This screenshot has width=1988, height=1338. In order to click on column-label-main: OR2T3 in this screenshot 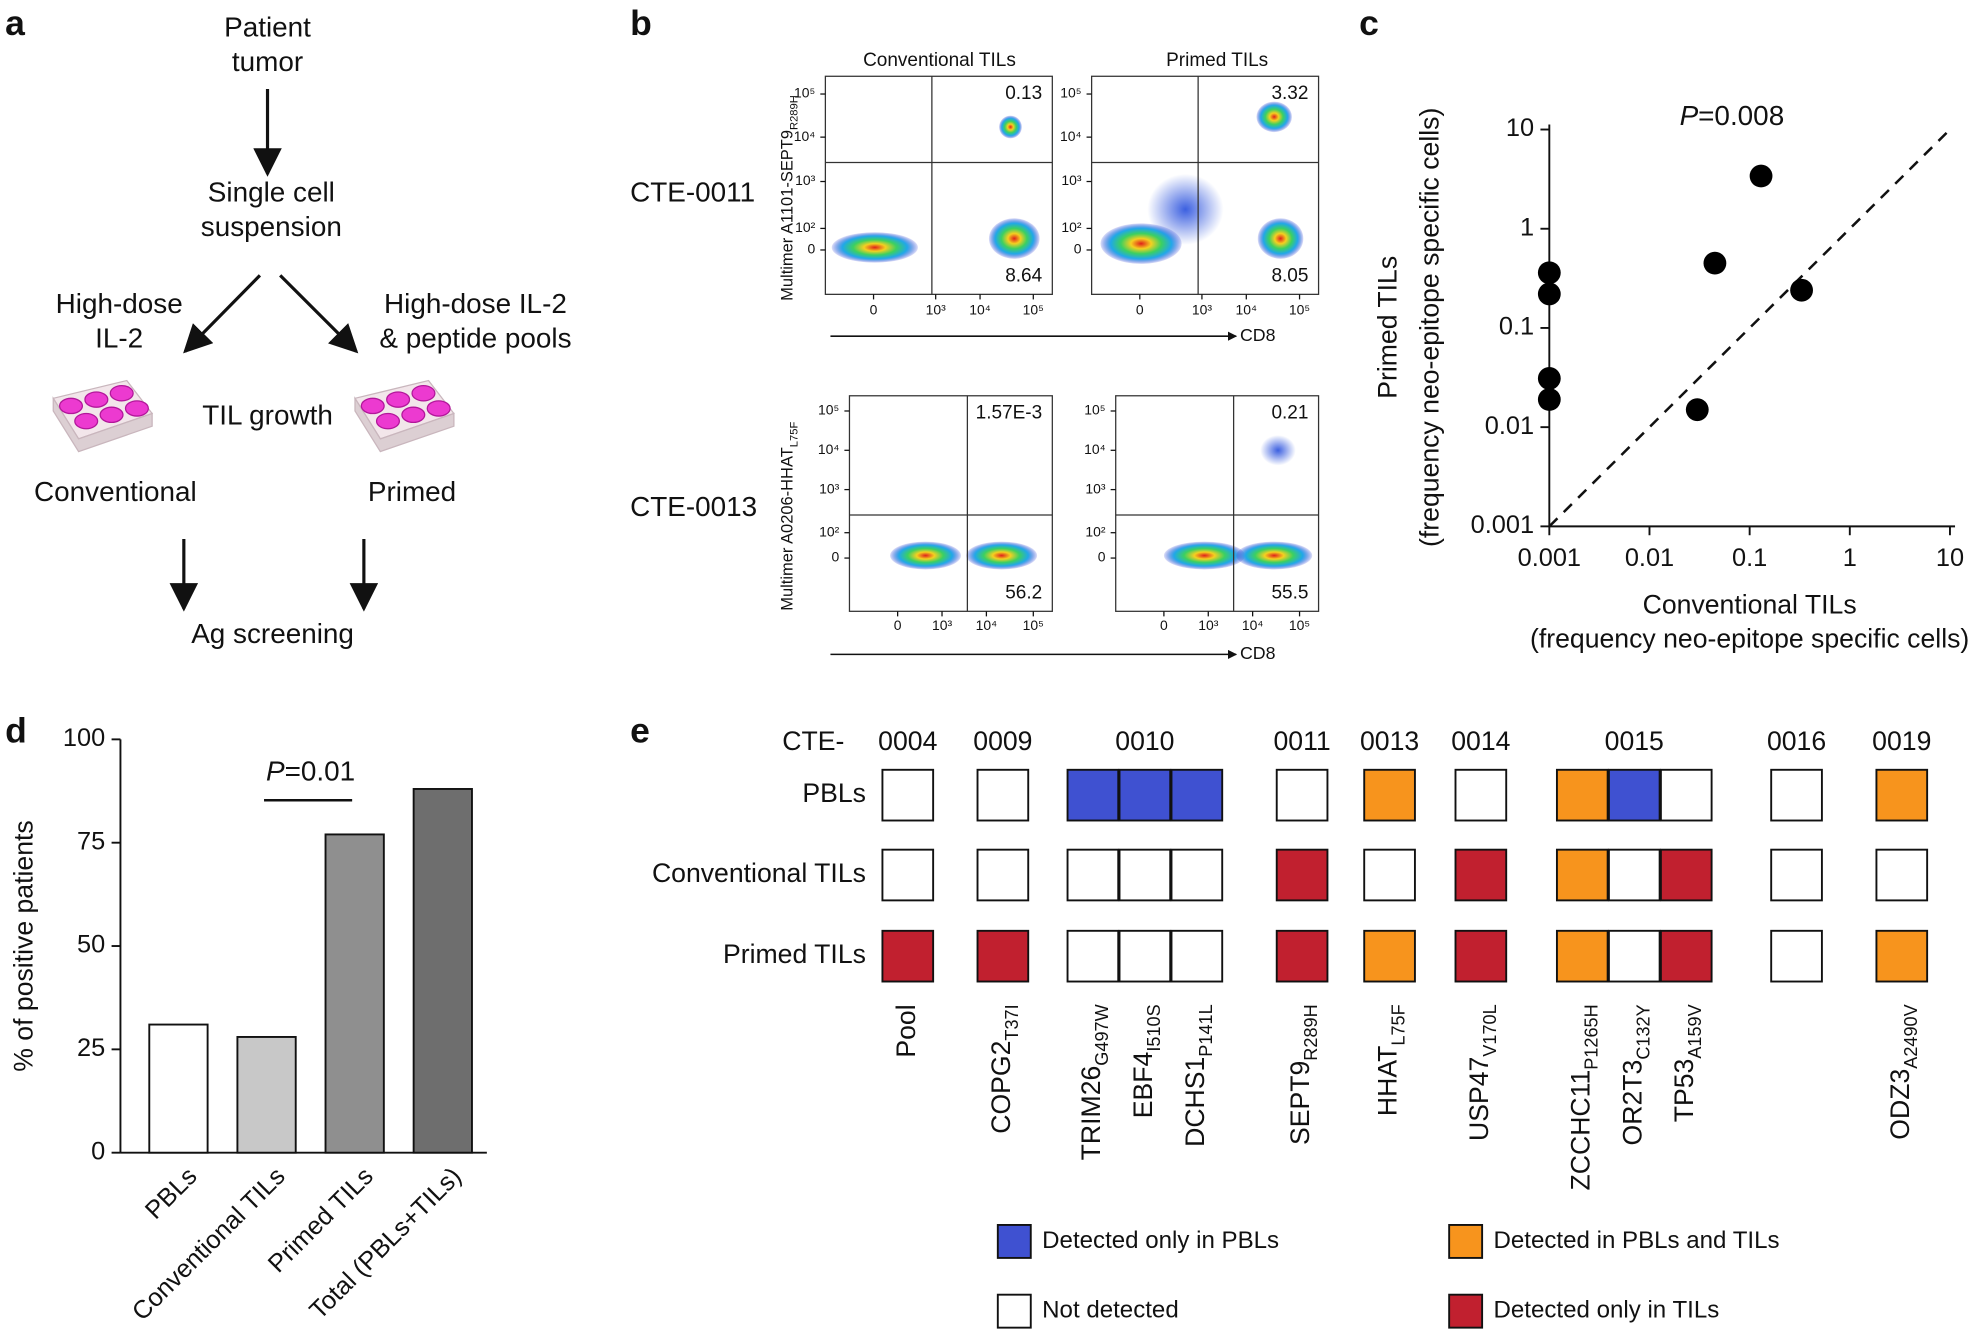, I will do `click(1632, 1103)`.